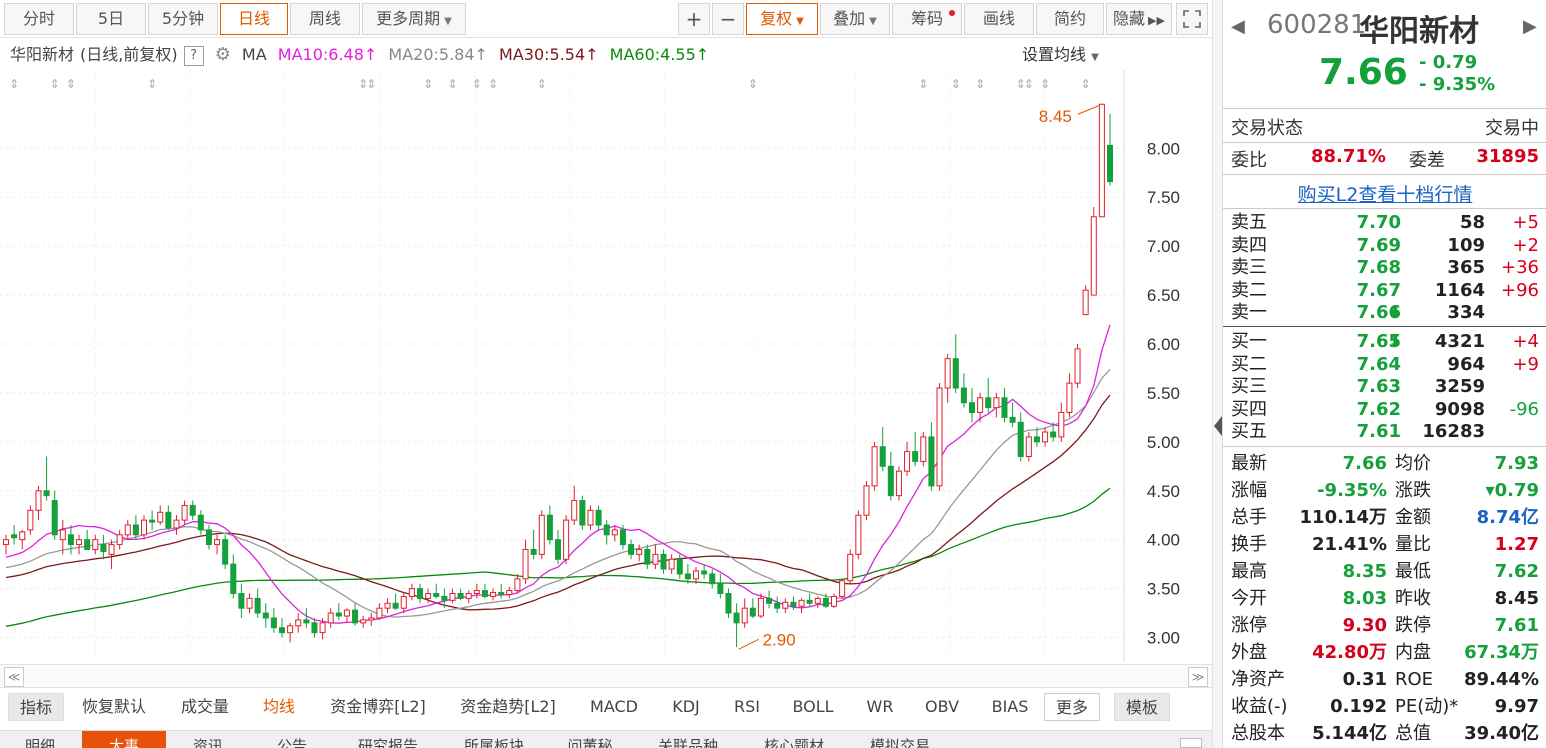 The width and height of the screenshot is (1546, 748). Describe the element at coordinates (1384, 734) in the screenshot. I see `stat-row: 总股本 5.144亿 总值 39.40亿` at that location.